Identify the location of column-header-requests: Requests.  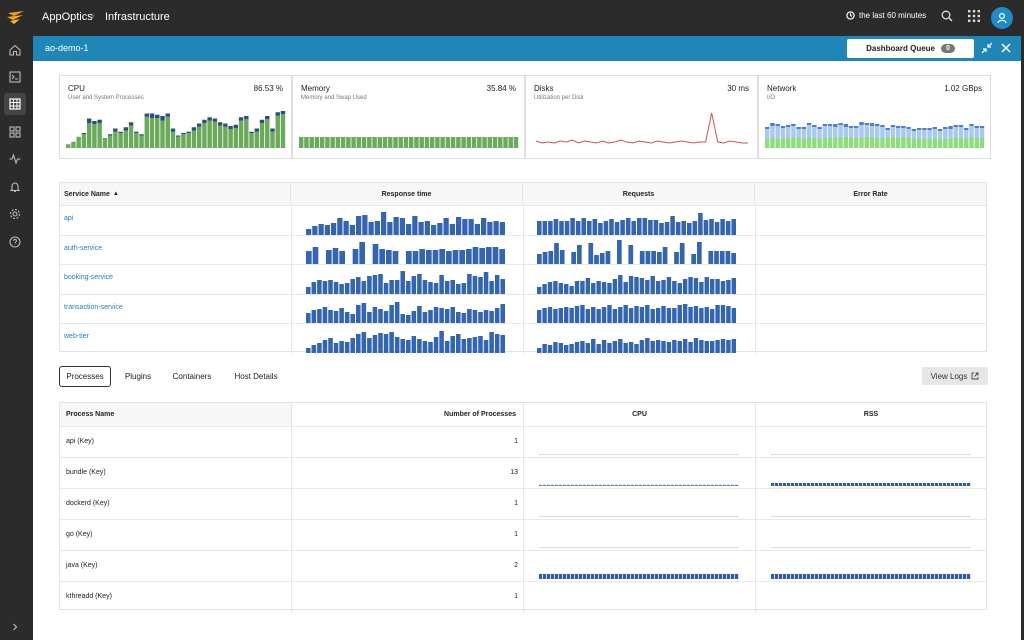
(639, 194).